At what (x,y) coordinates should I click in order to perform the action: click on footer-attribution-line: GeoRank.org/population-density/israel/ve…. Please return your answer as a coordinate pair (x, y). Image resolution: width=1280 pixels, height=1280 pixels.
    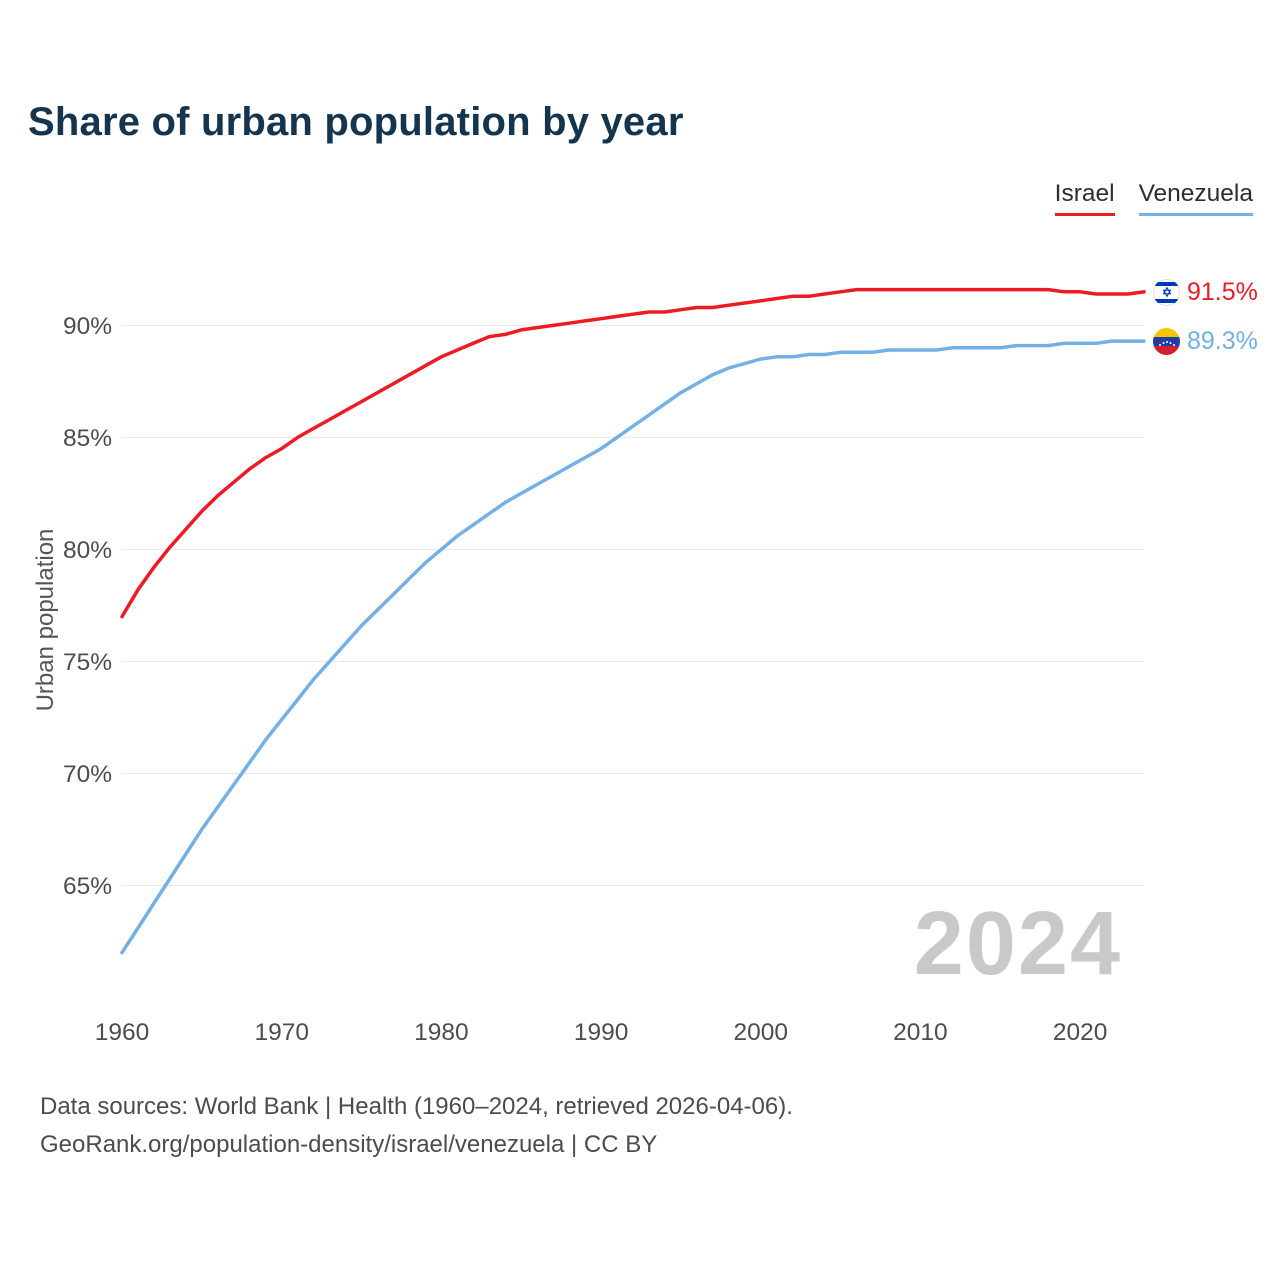
    Looking at the image, I should click on (349, 1144).